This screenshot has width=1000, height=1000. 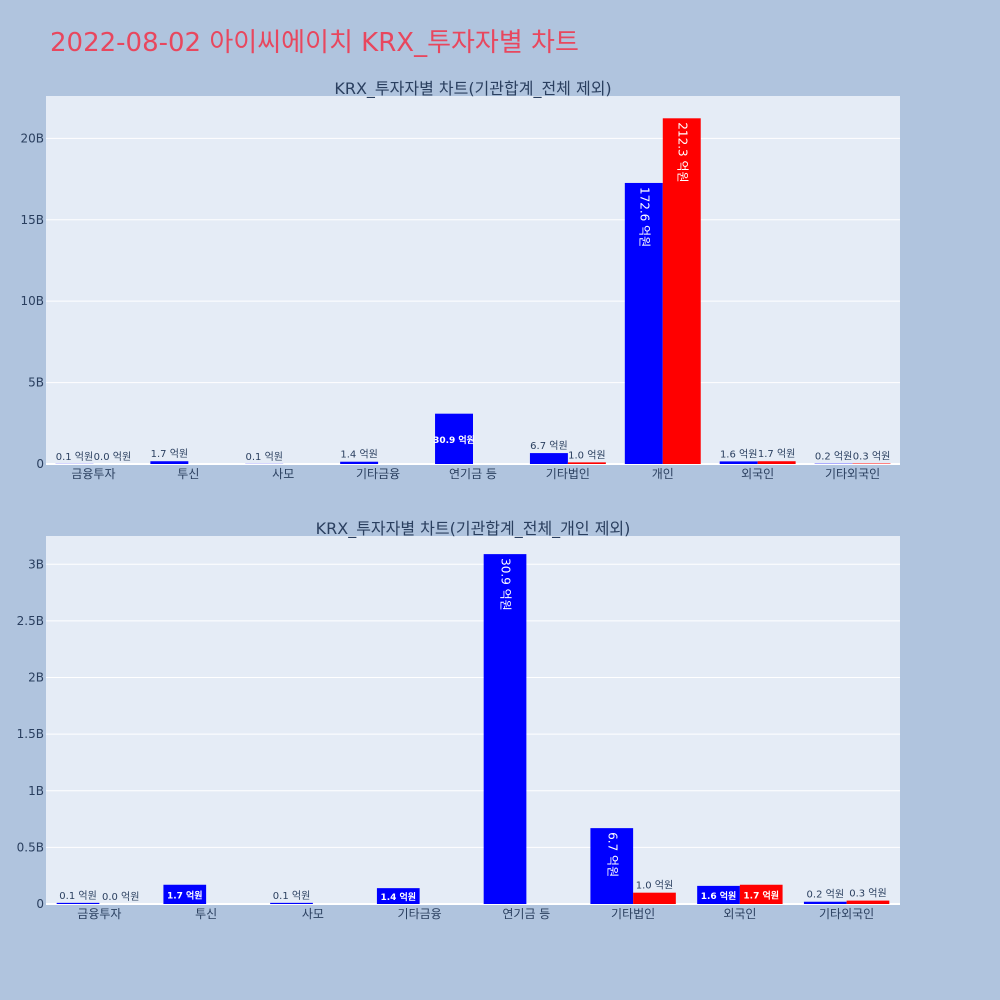 What do you see at coordinates (314, 43) in the screenshot?
I see `page-title: 2022-08-02 아이씨에이치 KRX_투자자별 차트` at bounding box center [314, 43].